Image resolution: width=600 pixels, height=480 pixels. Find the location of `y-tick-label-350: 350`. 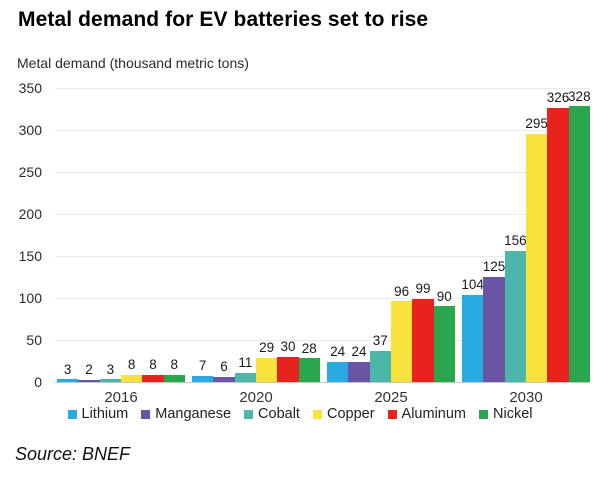

y-tick-label-350: 350 is located at coordinates (30, 88).